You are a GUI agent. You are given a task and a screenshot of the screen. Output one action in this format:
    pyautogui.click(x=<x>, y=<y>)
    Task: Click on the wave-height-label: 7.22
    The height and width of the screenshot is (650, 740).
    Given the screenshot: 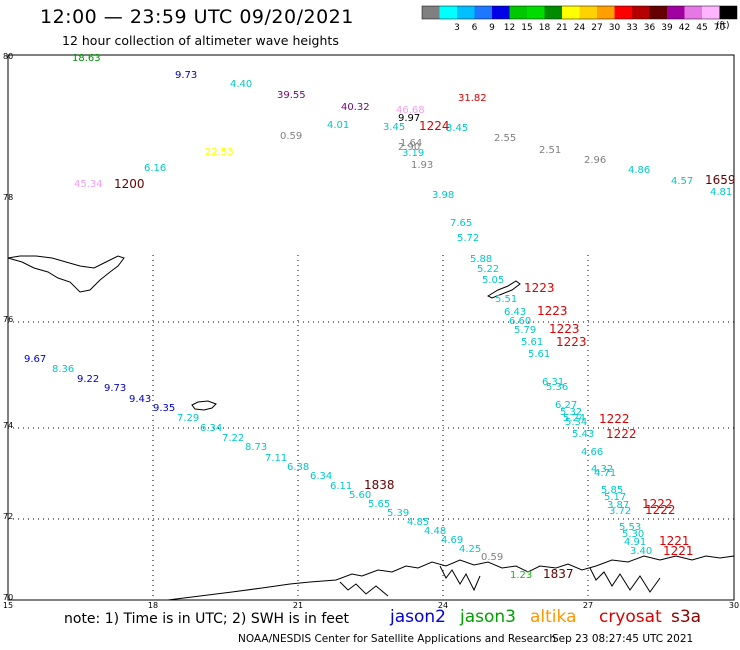 What is the action you would take?
    pyautogui.click(x=233, y=438)
    